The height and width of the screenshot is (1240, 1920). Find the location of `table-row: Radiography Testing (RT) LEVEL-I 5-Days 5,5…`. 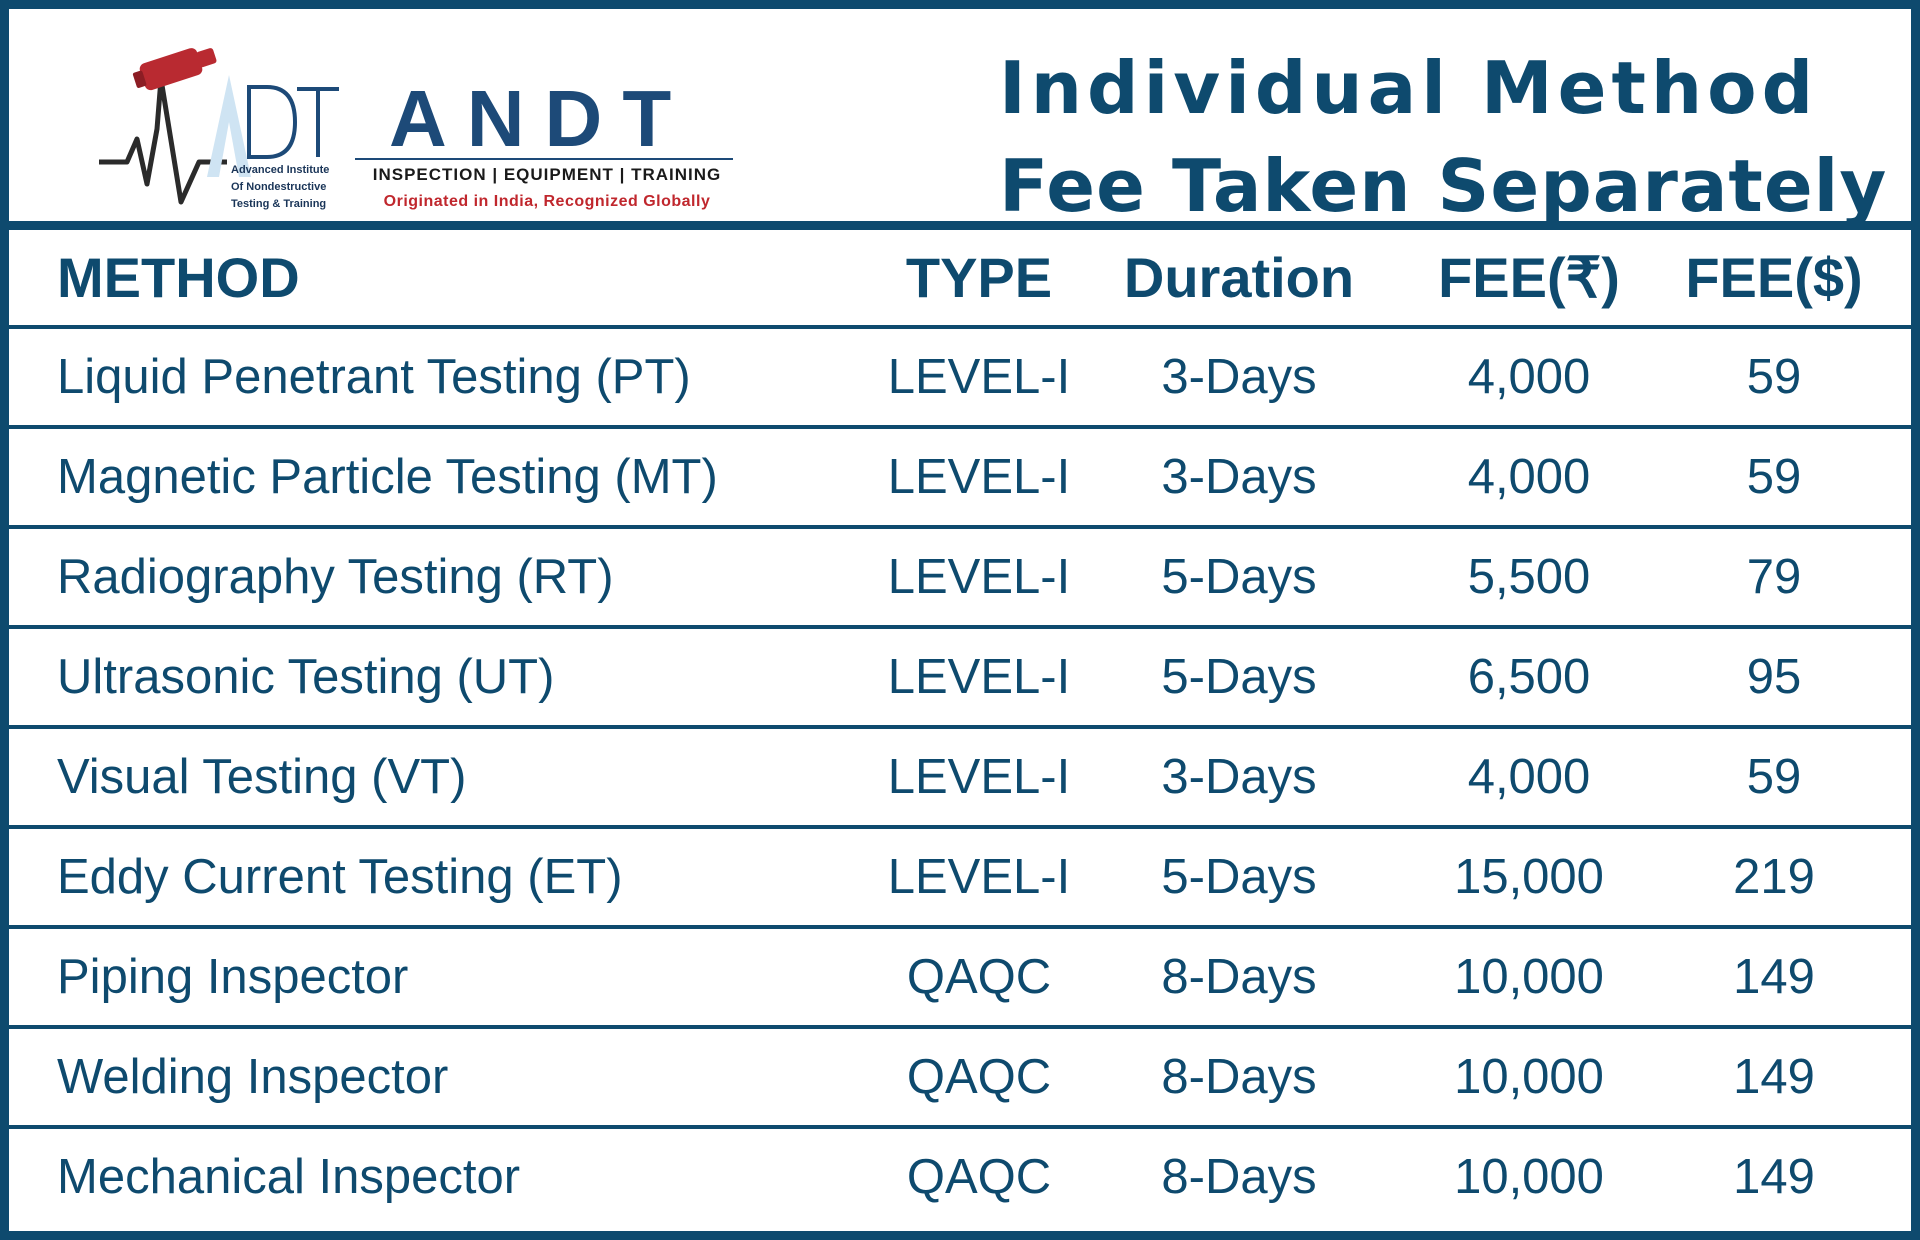

table-row: Radiography Testing (RT) LEVEL-I 5-Days 5,5… is located at coordinates (960, 575).